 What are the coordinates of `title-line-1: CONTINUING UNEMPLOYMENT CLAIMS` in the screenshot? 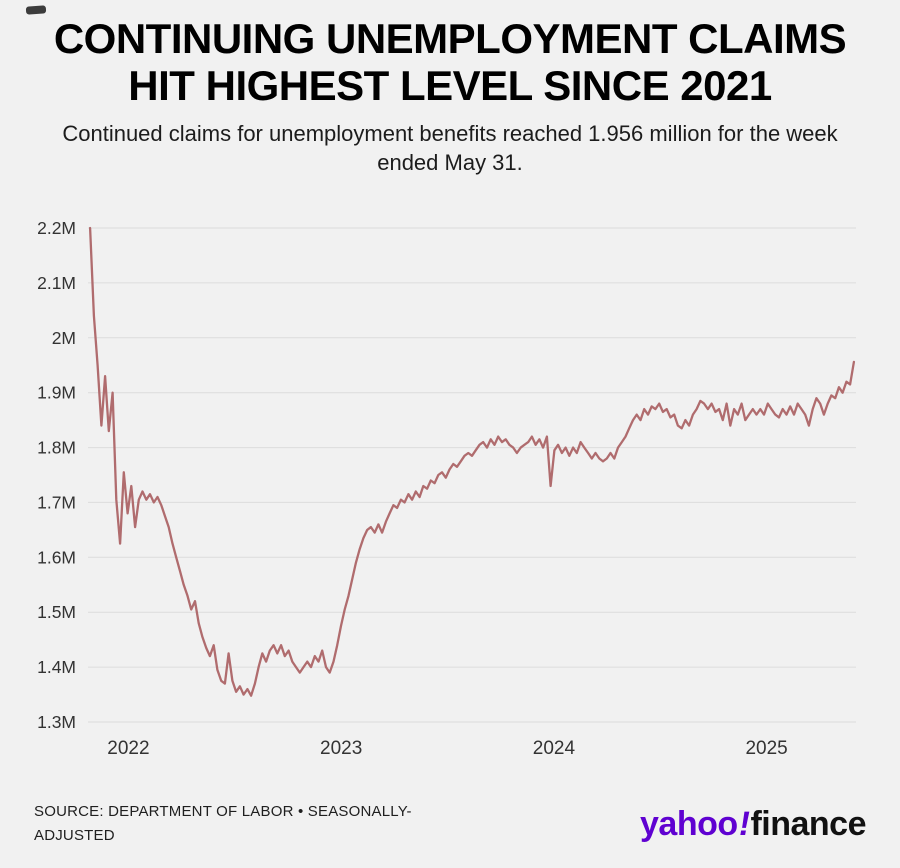 It's located at (450, 38).